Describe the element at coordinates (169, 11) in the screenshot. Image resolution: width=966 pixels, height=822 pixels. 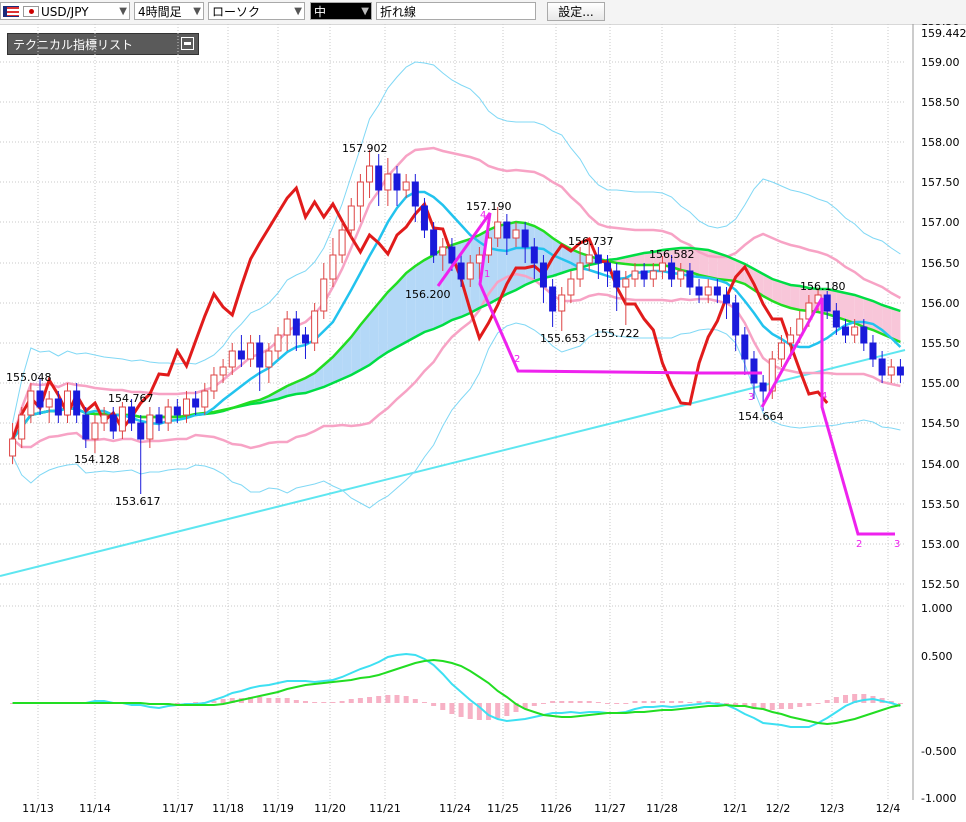
I see `timeframe-select: 4時間足 ▼` at that location.